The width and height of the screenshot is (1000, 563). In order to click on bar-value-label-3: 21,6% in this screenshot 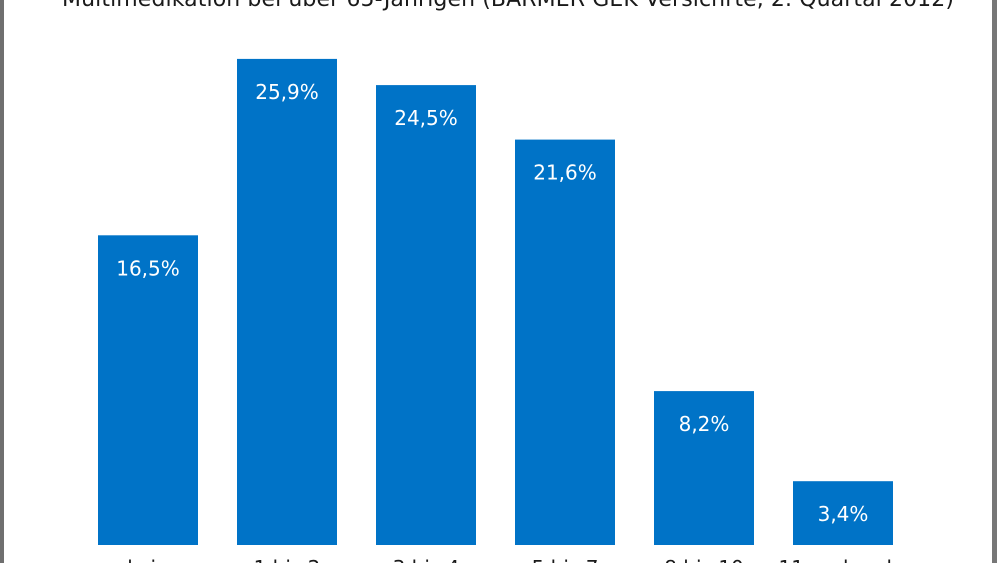, I will do `click(565, 173)`.